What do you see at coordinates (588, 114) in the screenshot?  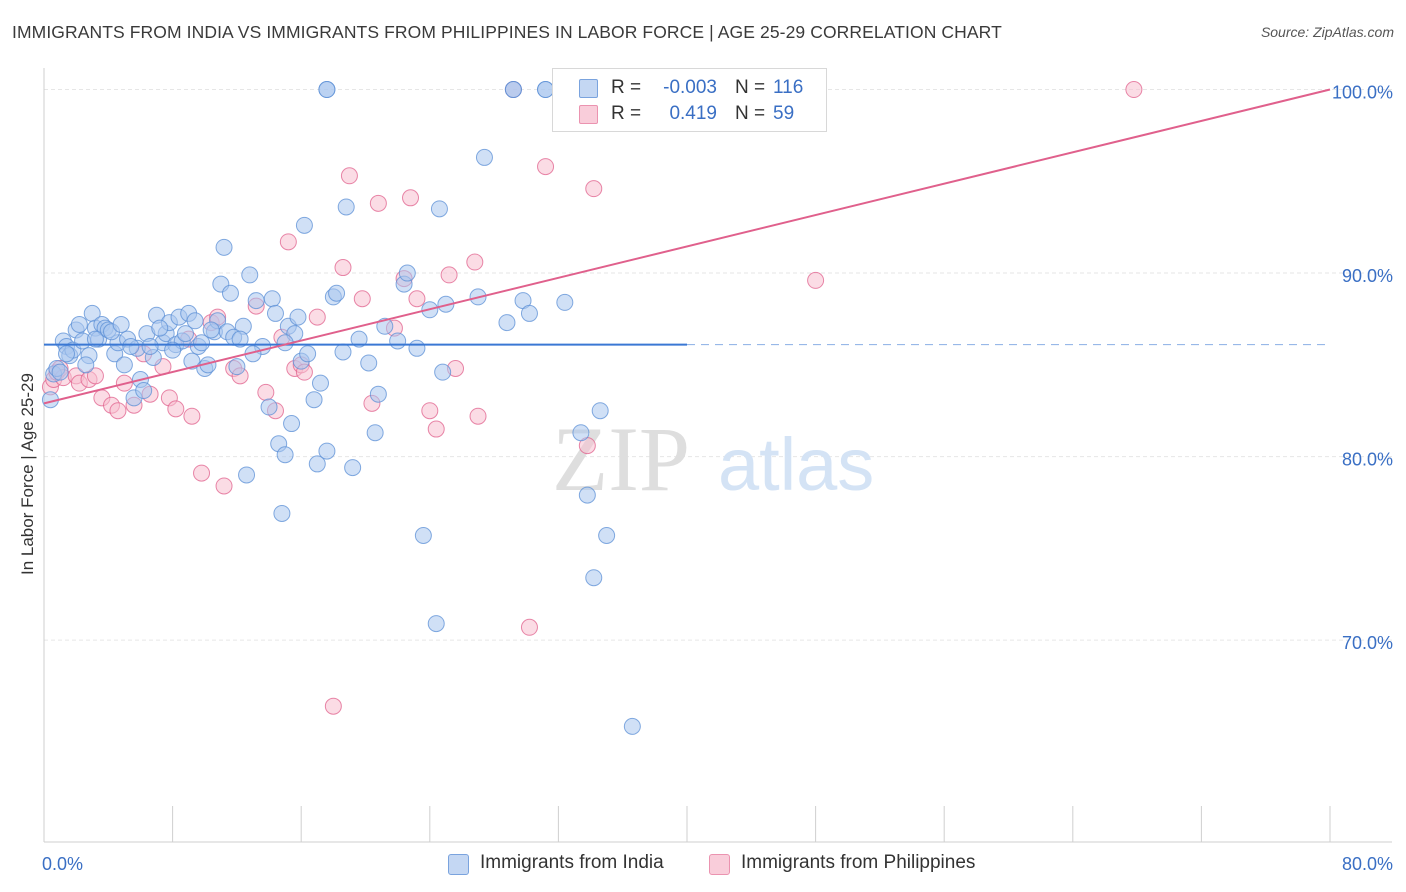 I see `philippines-swatch` at bounding box center [588, 114].